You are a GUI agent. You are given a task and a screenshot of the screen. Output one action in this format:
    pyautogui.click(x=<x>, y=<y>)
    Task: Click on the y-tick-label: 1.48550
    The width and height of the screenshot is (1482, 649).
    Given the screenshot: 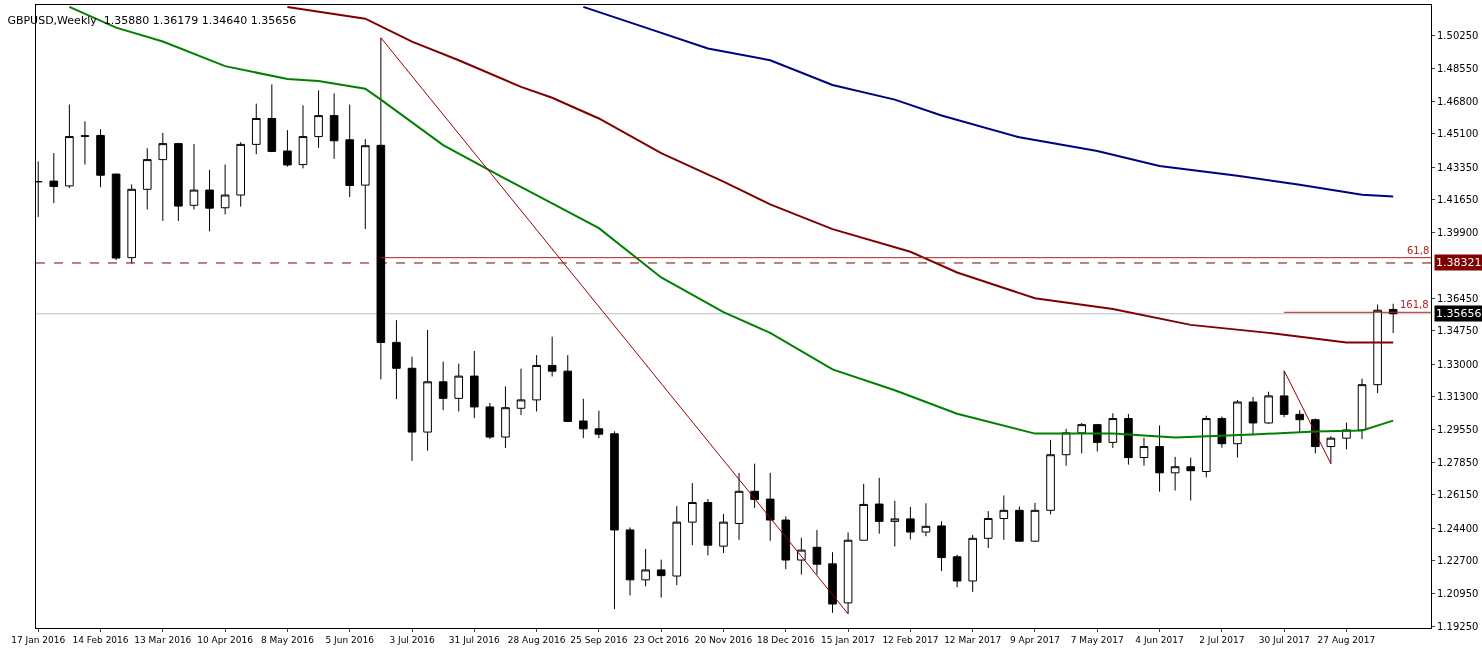 What is the action you would take?
    pyautogui.click(x=1458, y=68)
    